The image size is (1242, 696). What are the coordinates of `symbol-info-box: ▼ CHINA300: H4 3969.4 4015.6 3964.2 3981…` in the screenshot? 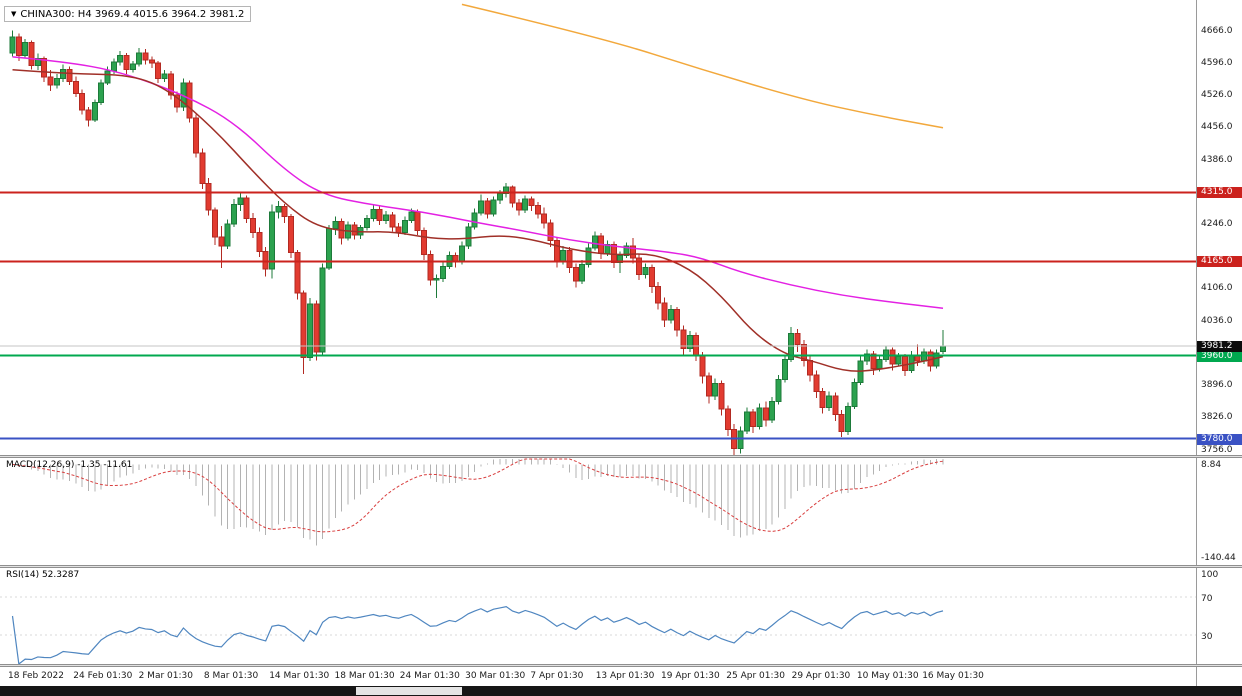 It's located at (128, 14).